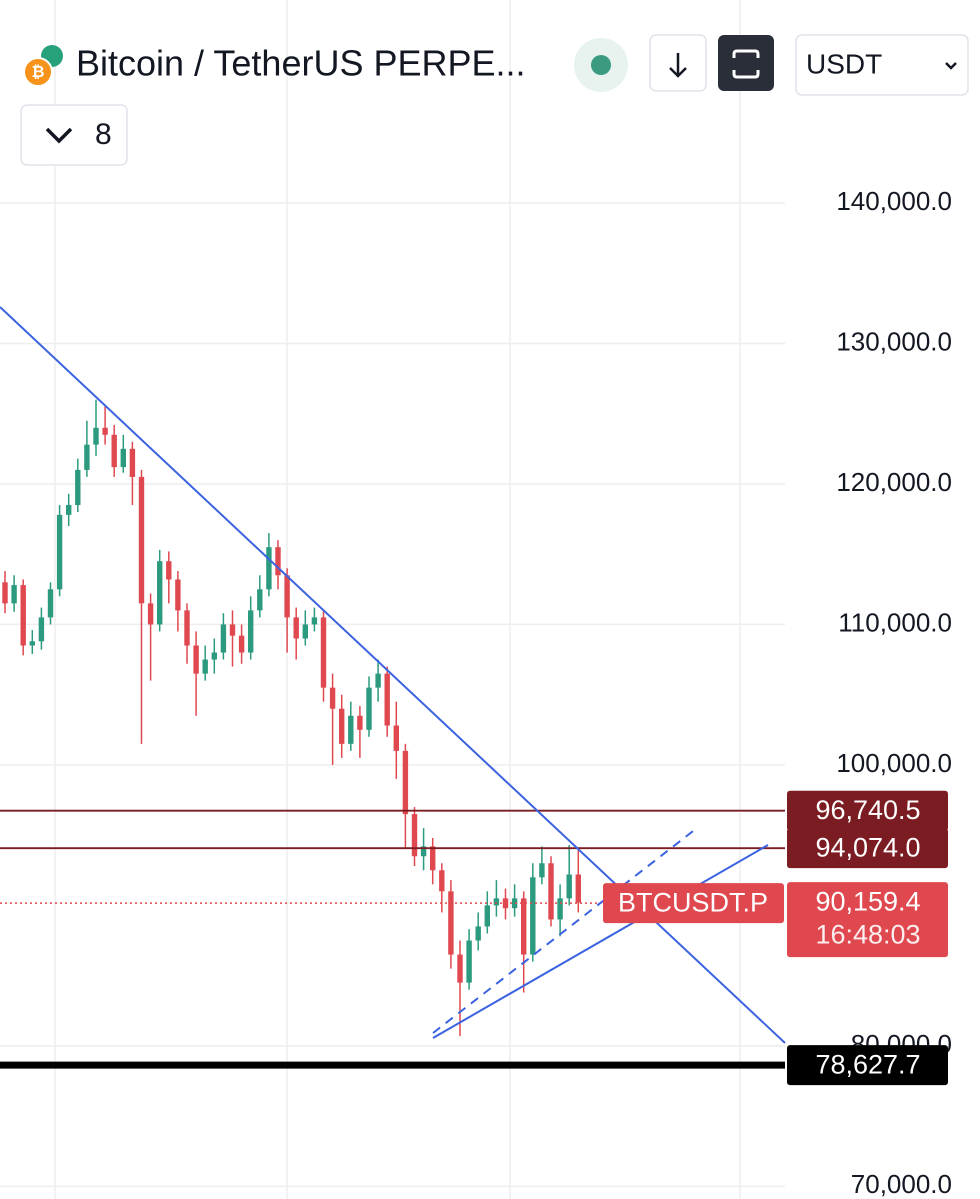 The height and width of the screenshot is (1199, 980). Describe the element at coordinates (894, 201) in the screenshot. I see `y-tick-label: 140,000.0` at that location.